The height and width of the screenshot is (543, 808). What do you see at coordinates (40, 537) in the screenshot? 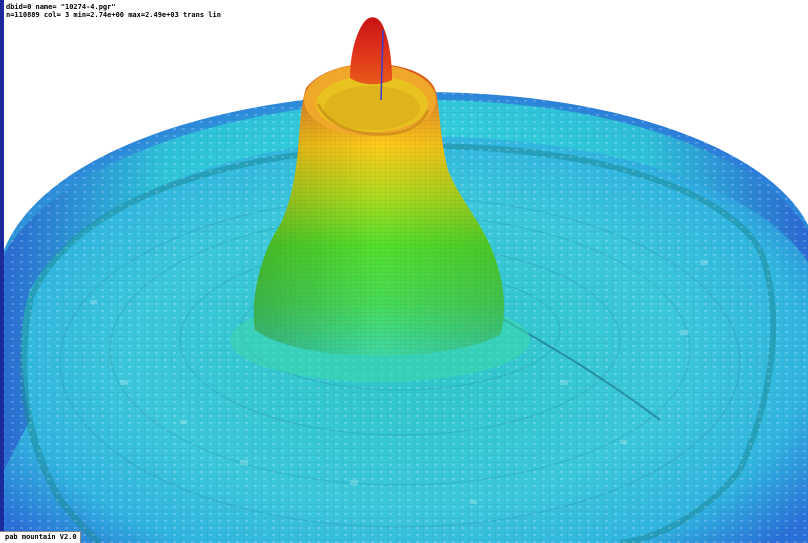
I see `app-version-label: pab mountain V2.0` at bounding box center [40, 537].